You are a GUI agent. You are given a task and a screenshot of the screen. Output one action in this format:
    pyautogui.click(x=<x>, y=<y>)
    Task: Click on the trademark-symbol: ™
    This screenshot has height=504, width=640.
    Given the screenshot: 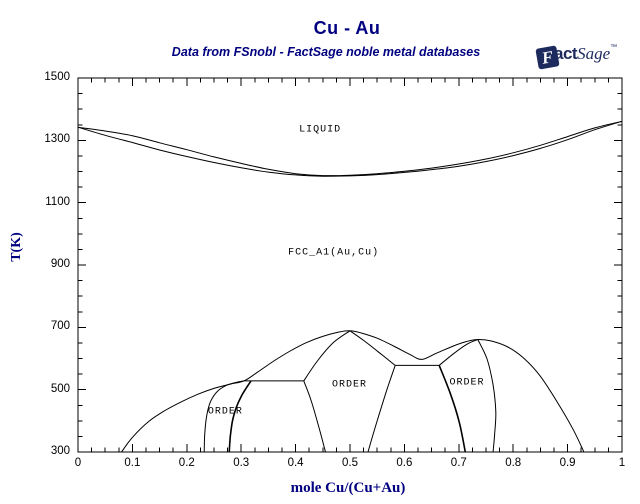 What is the action you would take?
    pyautogui.click(x=614, y=47)
    